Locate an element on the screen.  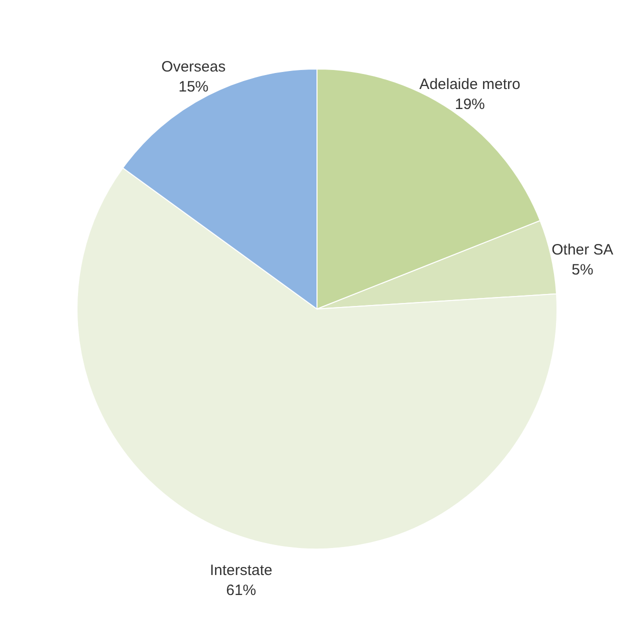
data-label: 15% is located at coordinates (193, 87).